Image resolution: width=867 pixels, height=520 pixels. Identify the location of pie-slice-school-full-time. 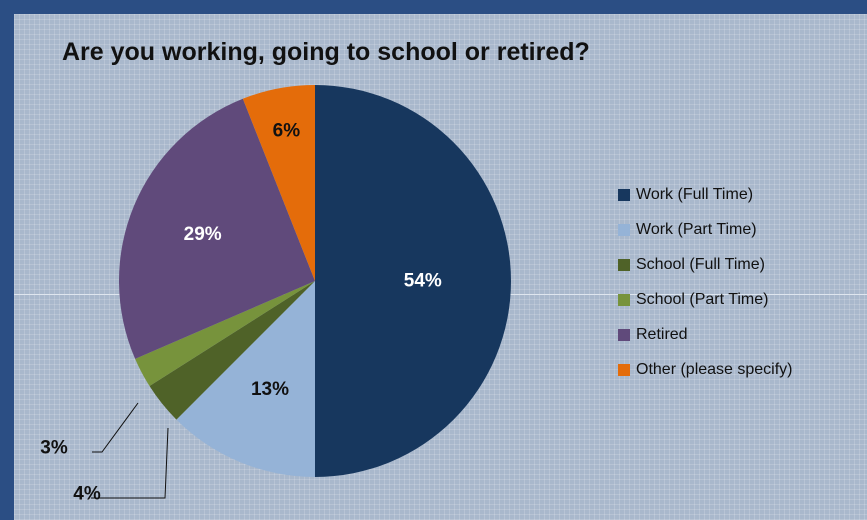
(232, 350).